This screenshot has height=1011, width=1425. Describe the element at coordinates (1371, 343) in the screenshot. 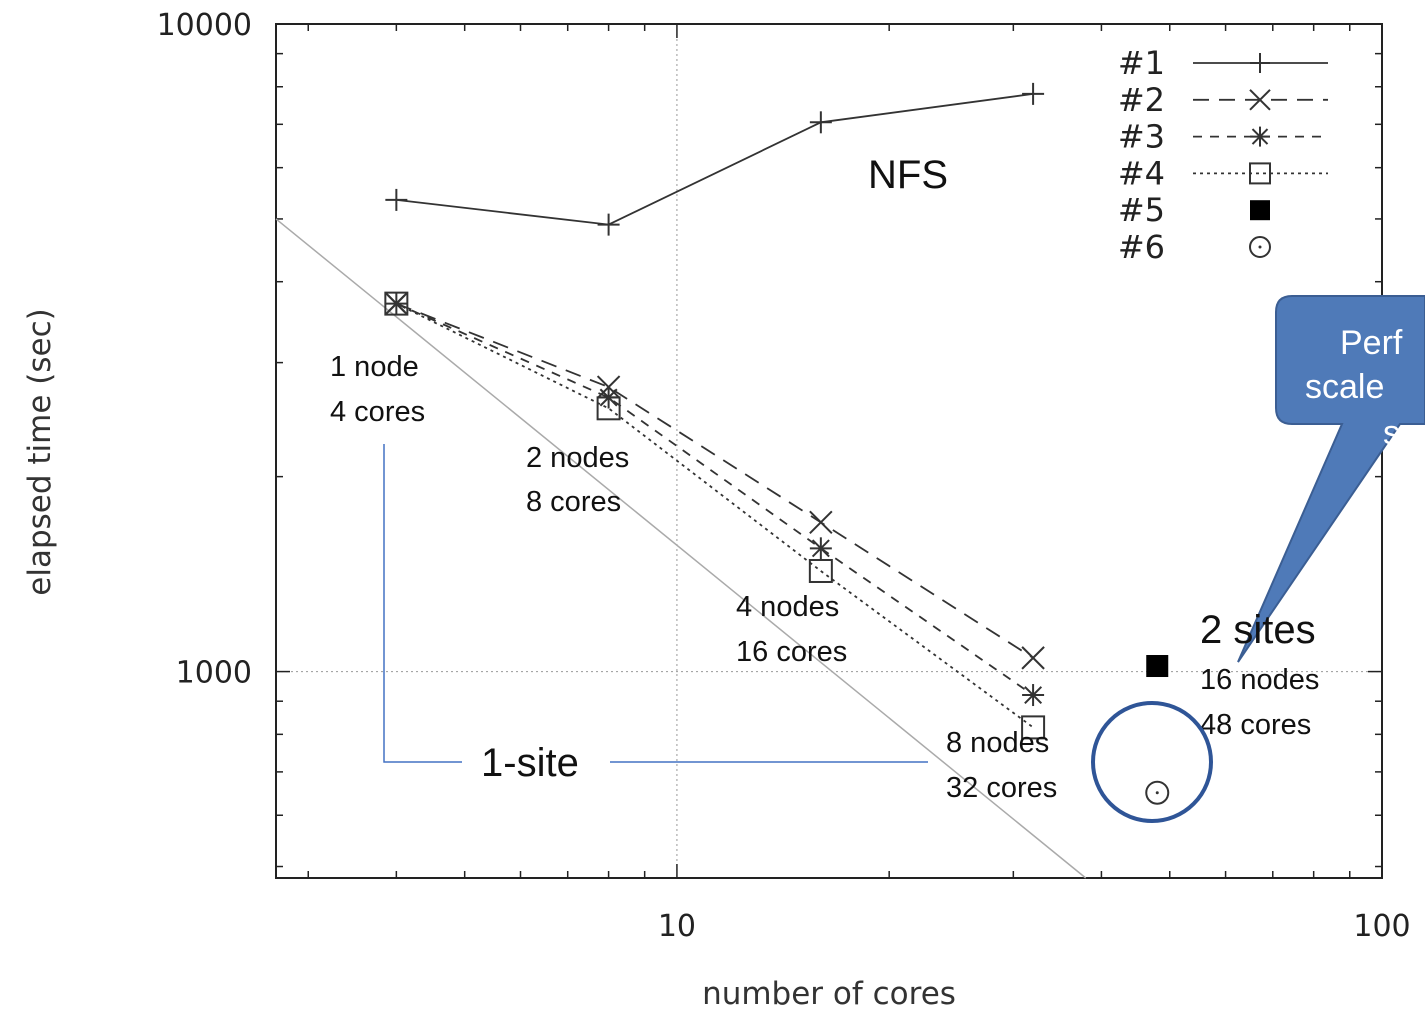

I see `callout-text-1: Perf` at that location.